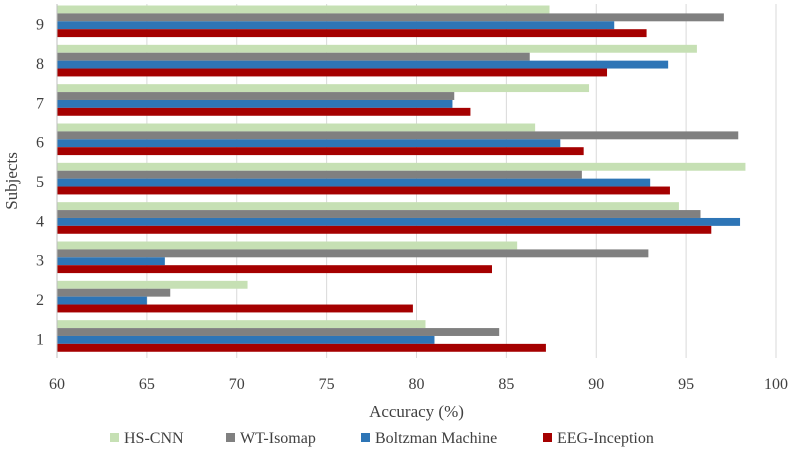 The height and width of the screenshot is (453, 800). Describe the element at coordinates (40, 300) in the screenshot. I see `y-tick-2: 2` at that location.